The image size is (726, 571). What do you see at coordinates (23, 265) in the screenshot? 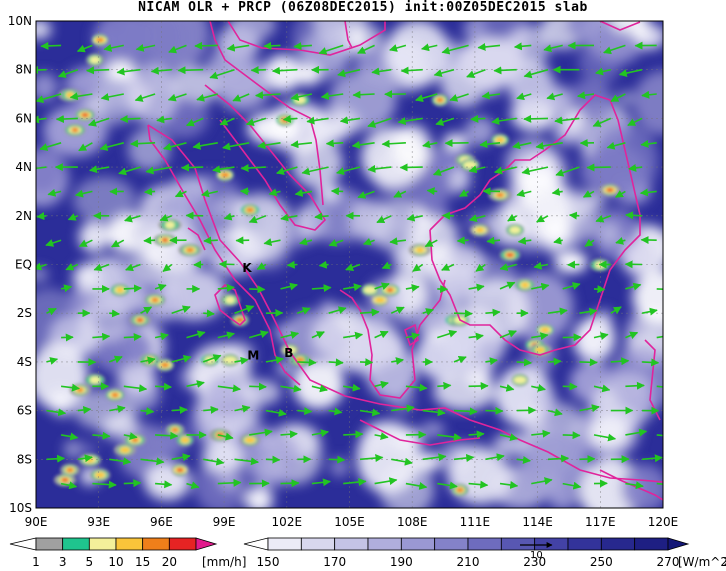
I see `lat-label: EQ` at bounding box center [23, 265].